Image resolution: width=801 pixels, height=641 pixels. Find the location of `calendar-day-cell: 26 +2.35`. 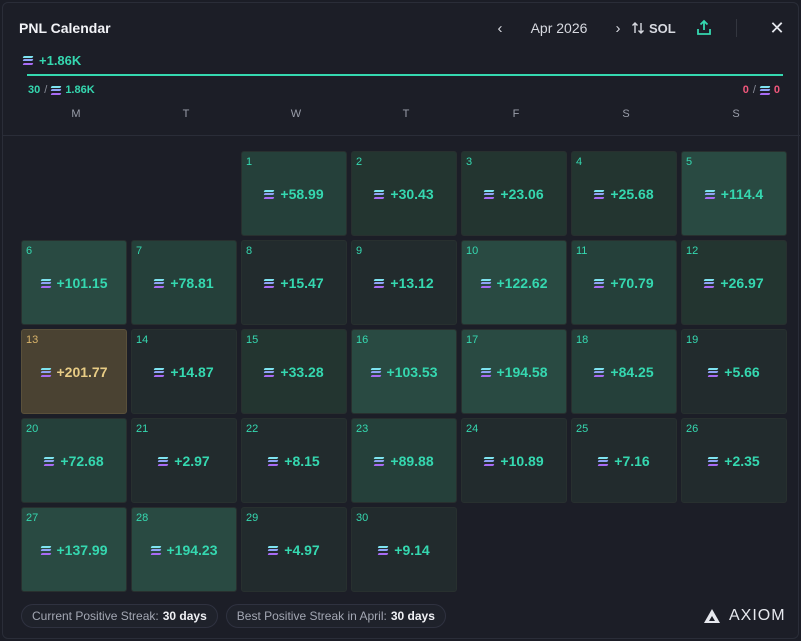

calendar-day-cell: 26 +2.35 is located at coordinates (734, 460).